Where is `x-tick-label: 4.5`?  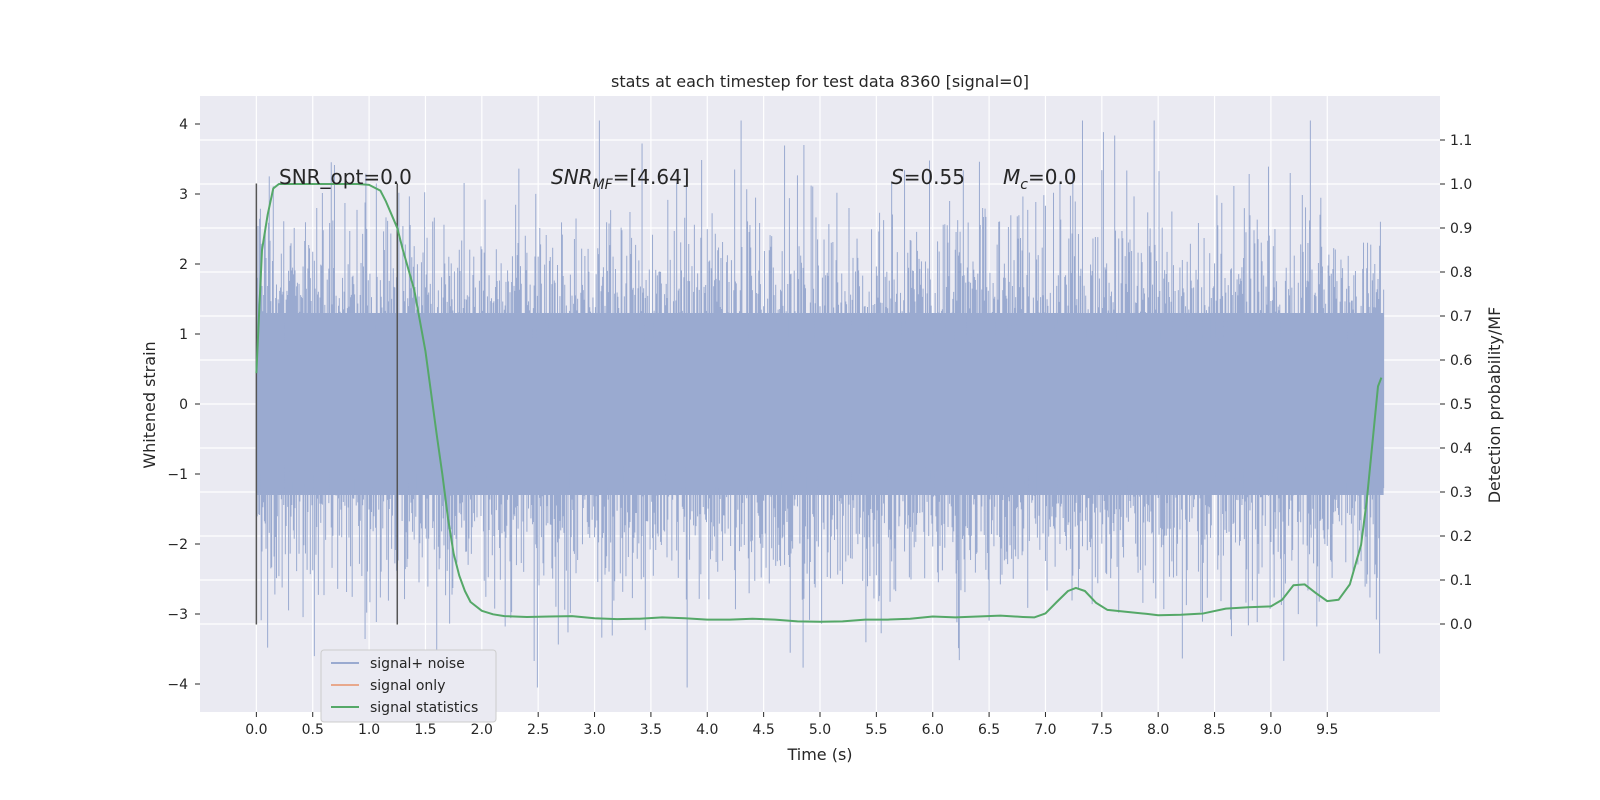
x-tick-label: 4.5 is located at coordinates (764, 730).